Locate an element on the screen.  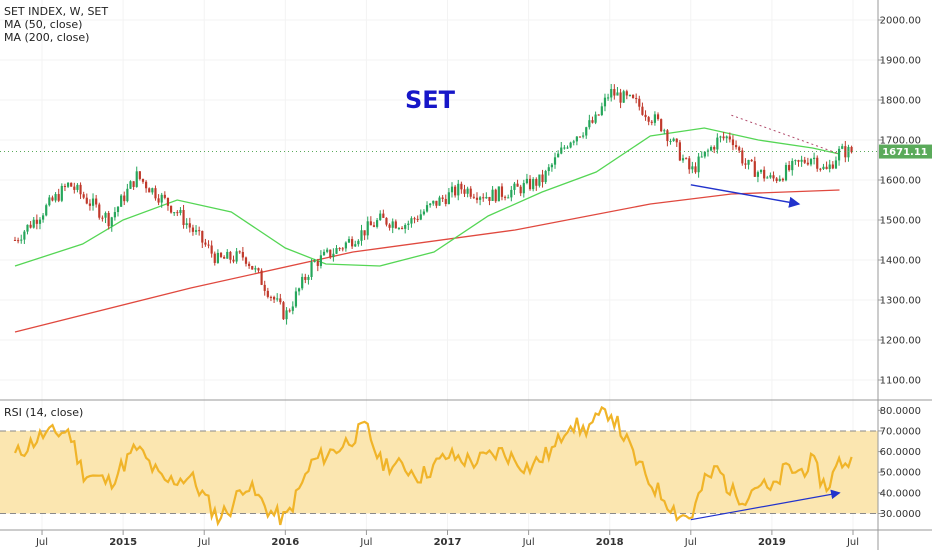
rsi-support-trendline is located at coordinates (765, 505).